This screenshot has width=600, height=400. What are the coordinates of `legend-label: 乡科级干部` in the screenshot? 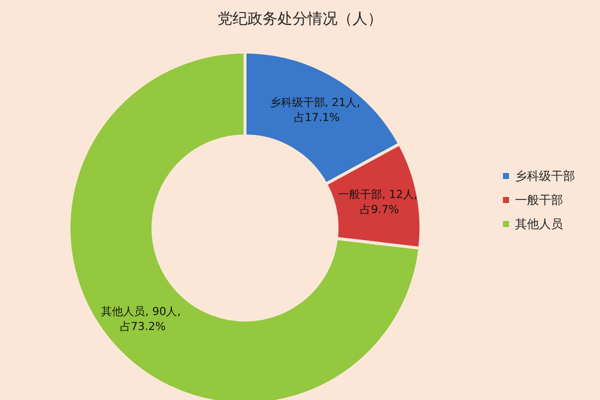 It's located at (545, 176).